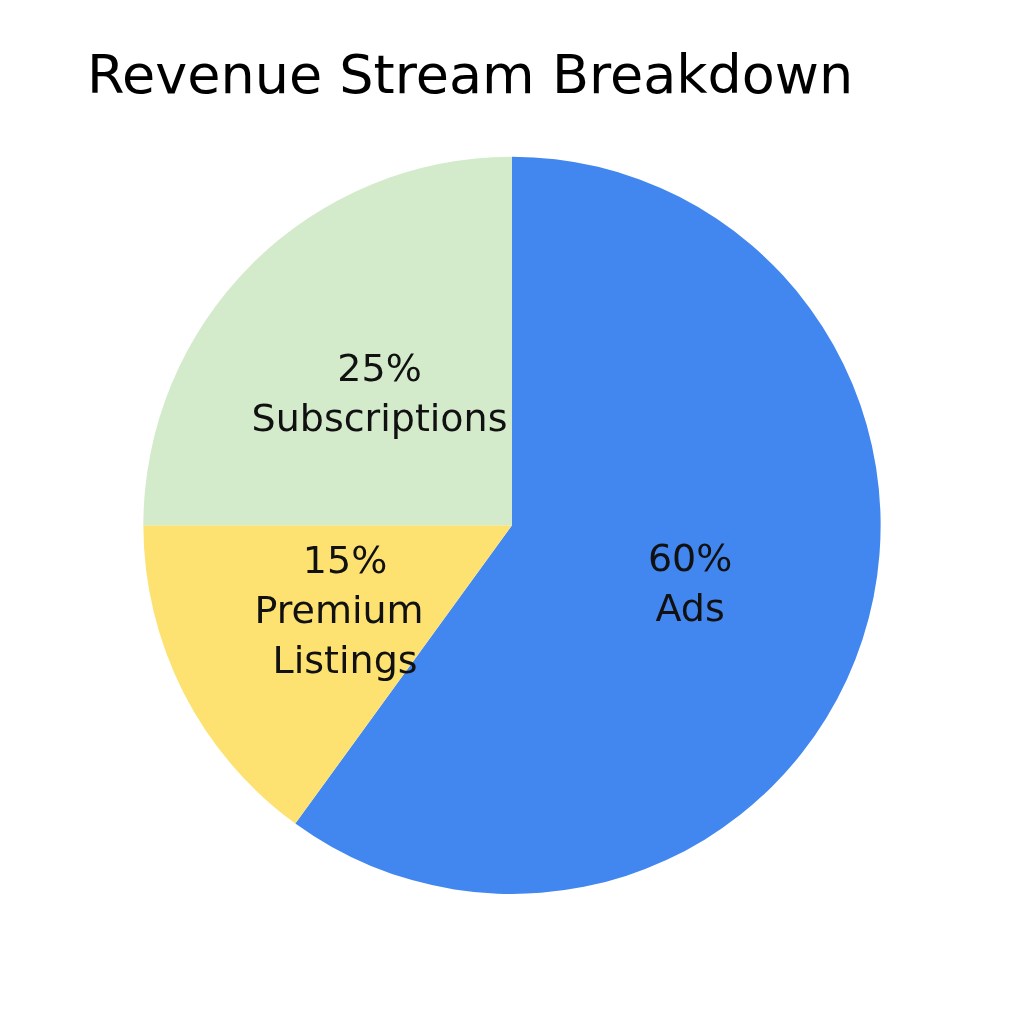 Image resolution: width=1024 pixels, height=1024 pixels. Describe the element at coordinates (470, 74) in the screenshot. I see `chart-title: Revenue Stream Breakdown` at that location.